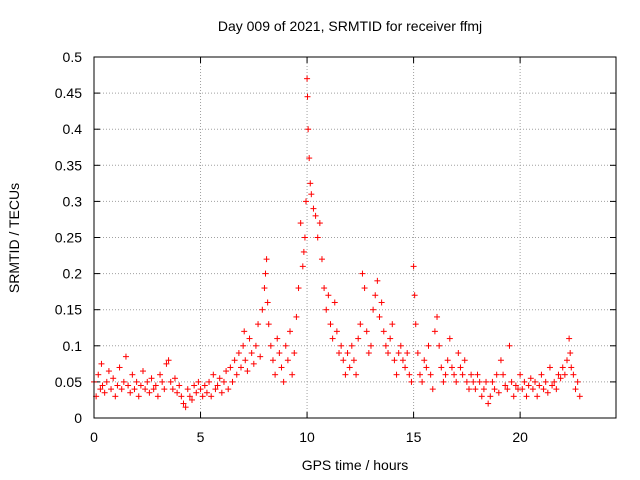 This screenshot has width=640, height=480. Describe the element at coordinates (94, 437) in the screenshot. I see `x-tick-label: 0` at that location.